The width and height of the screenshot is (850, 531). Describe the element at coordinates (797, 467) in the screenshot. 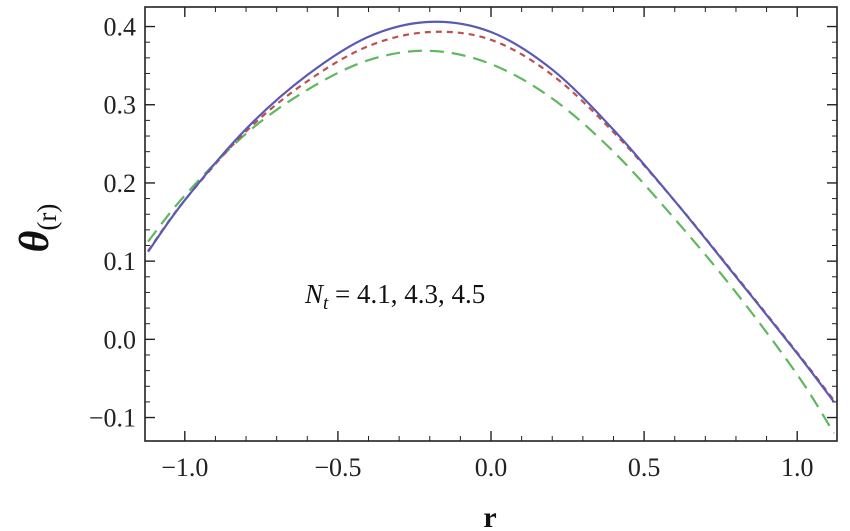

I see `x-tick-label: 1.0` at that location.